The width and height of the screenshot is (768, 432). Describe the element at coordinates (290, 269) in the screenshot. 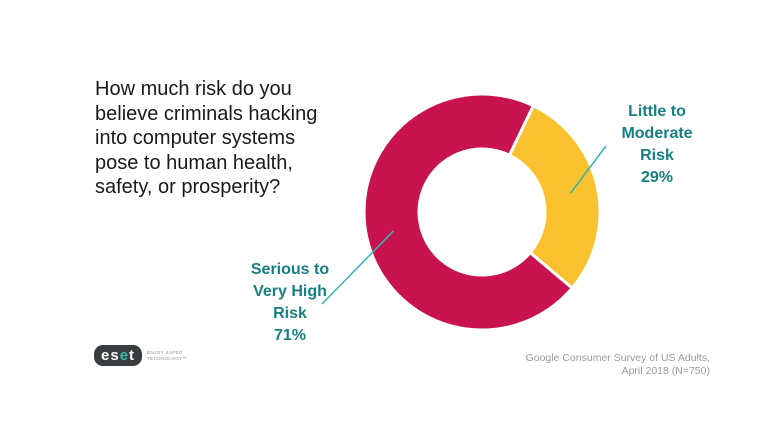

I see `slice-label-line: Serious to` at that location.